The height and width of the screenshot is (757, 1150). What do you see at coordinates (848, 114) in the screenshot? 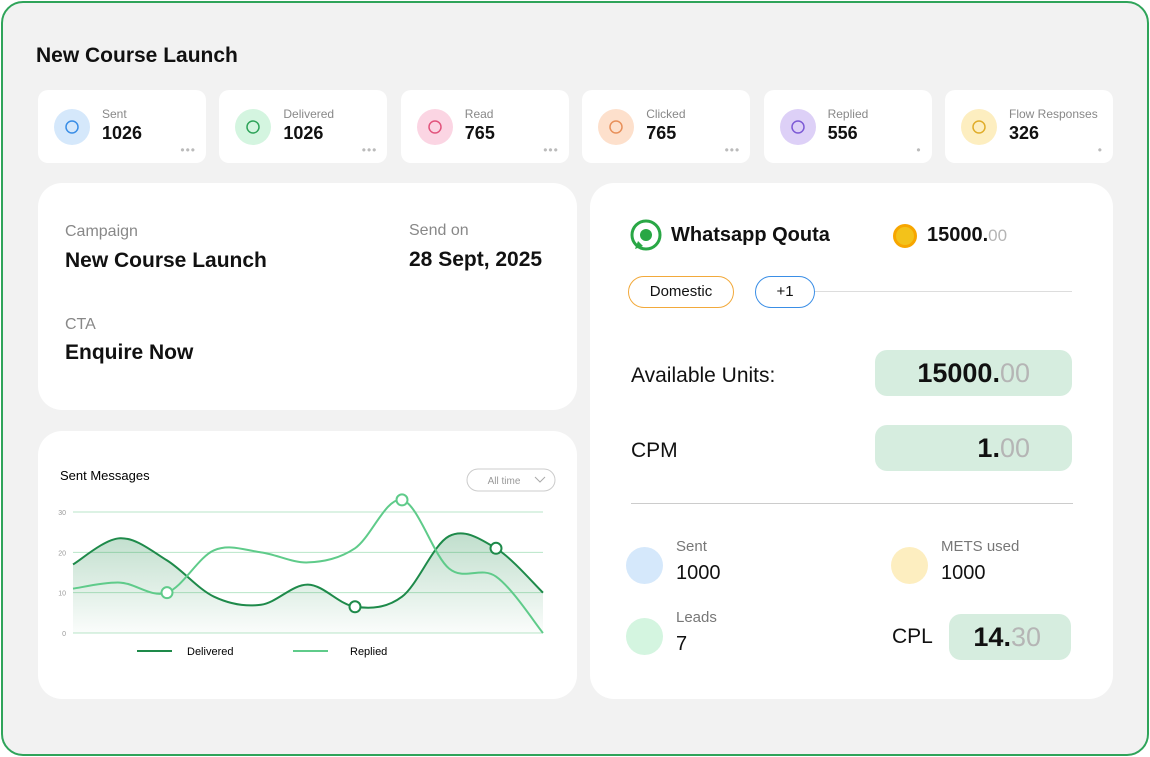
I see `stat-label: Replied` at bounding box center [848, 114].